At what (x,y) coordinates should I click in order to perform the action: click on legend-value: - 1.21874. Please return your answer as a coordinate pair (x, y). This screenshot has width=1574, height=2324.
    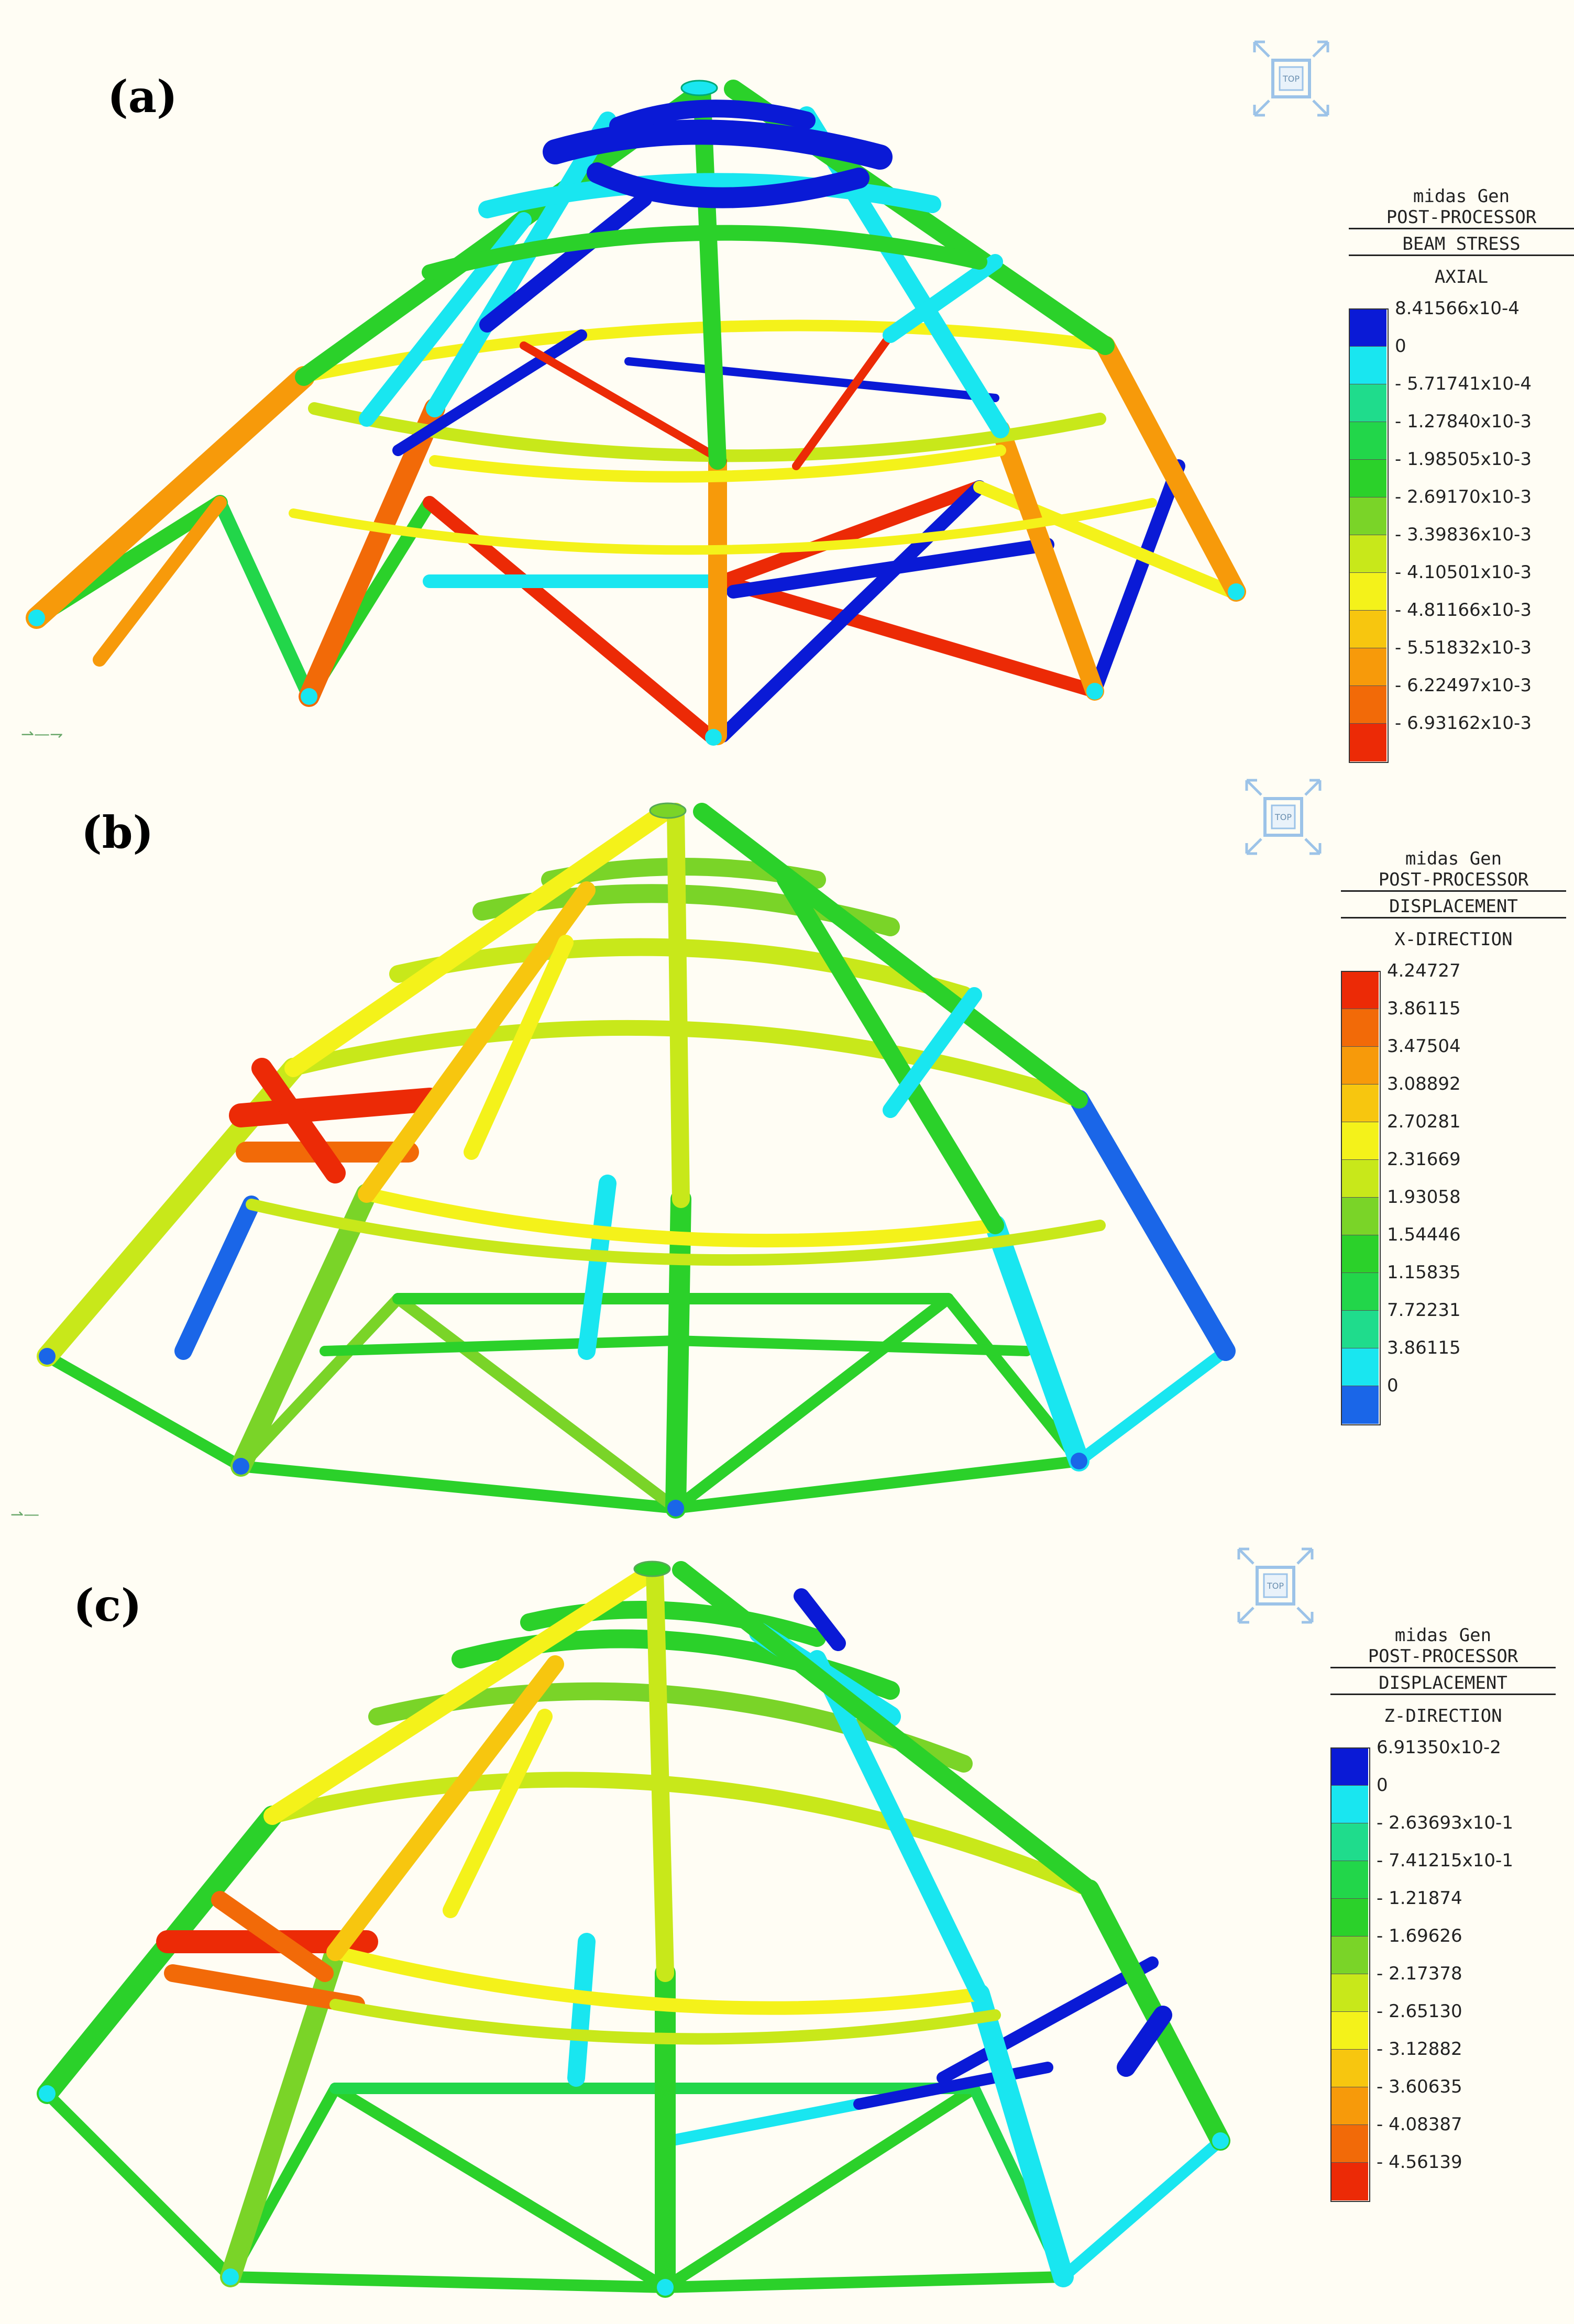
    Looking at the image, I should click on (1419, 1898).